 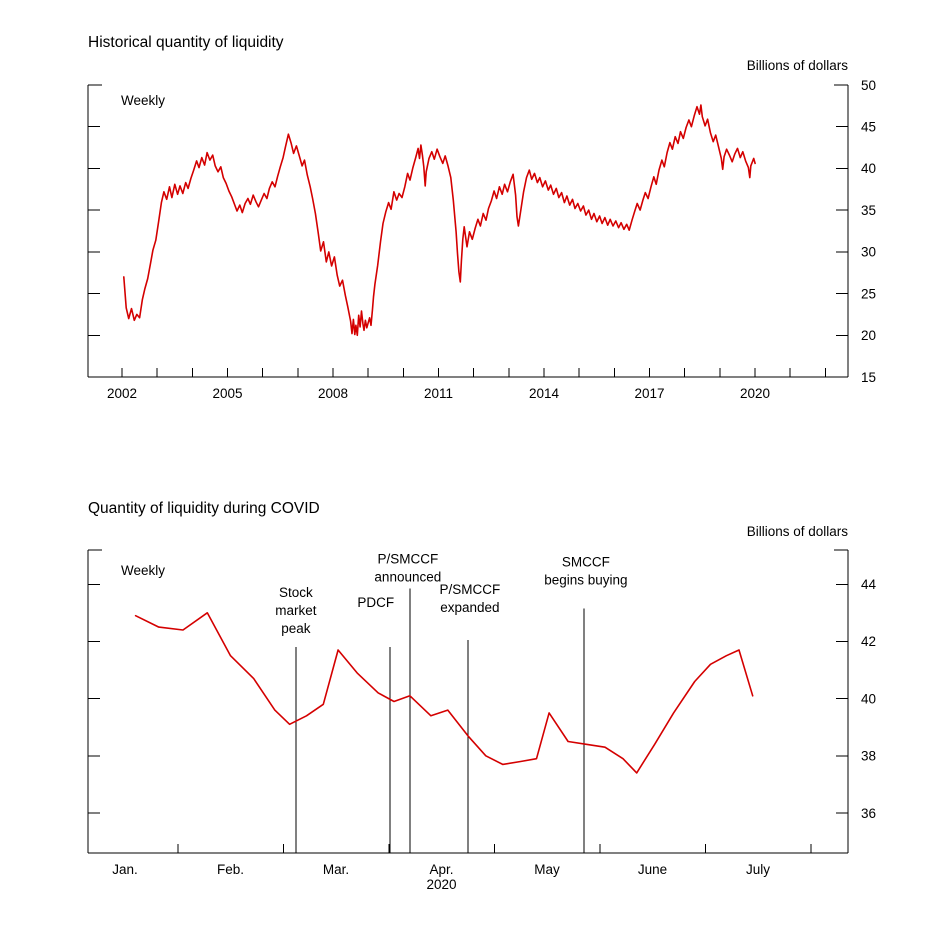 What do you see at coordinates (336, 869) in the screenshot?
I see `x-tick-label: Mar.` at bounding box center [336, 869].